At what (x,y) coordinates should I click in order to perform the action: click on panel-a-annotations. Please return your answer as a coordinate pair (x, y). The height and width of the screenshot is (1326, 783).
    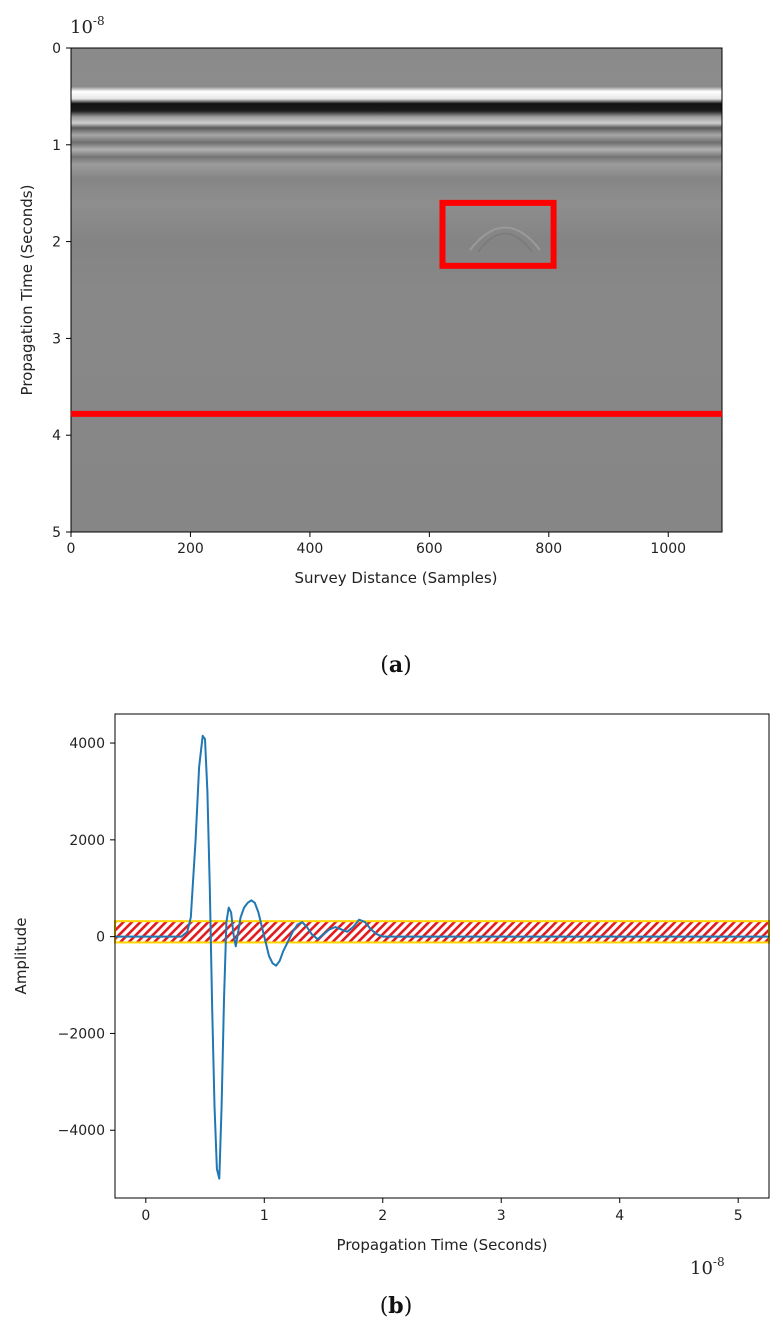
    Looking at the image, I should click on (396, 308).